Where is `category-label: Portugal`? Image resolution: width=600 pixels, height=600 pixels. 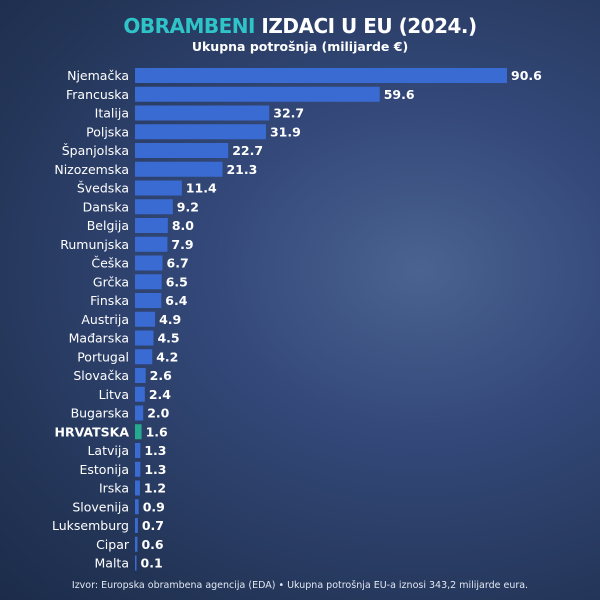 category-label: Portugal is located at coordinates (103, 356).